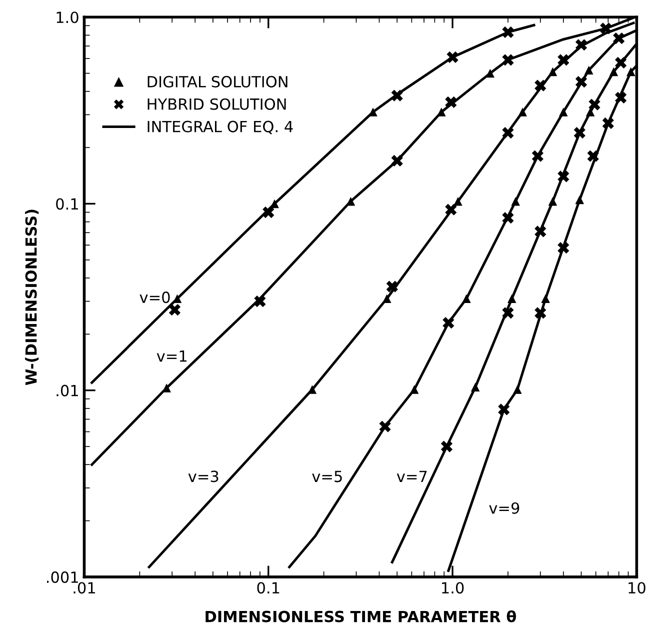  I want to click on annotation: v=1, so click(171, 356).